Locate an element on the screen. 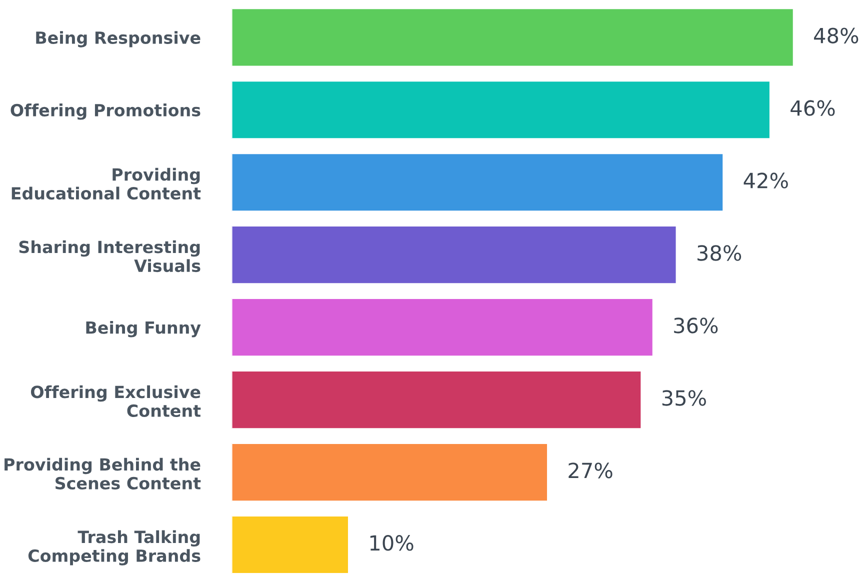 This screenshot has width=861, height=581. y-tick-label: Providing Behind the Scenes Content is located at coordinates (102, 474).